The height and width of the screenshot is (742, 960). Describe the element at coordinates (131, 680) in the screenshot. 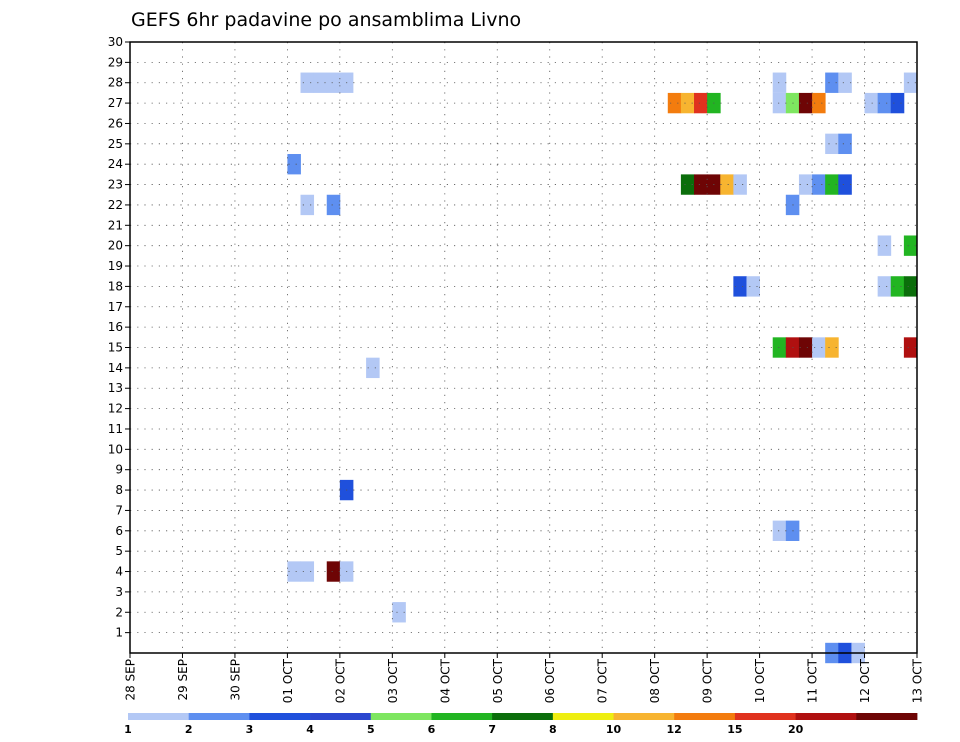

I see `x-tick-label: 28 SEP` at that location.